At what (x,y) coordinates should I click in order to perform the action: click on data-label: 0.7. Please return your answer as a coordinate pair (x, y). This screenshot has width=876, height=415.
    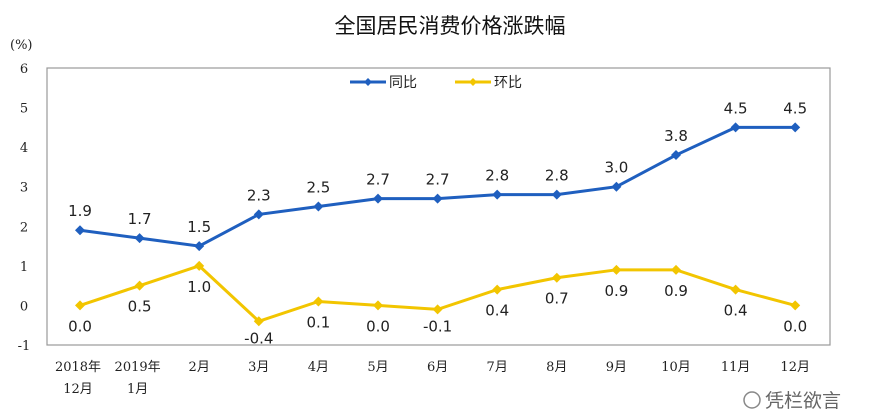
    Looking at the image, I should click on (557, 299).